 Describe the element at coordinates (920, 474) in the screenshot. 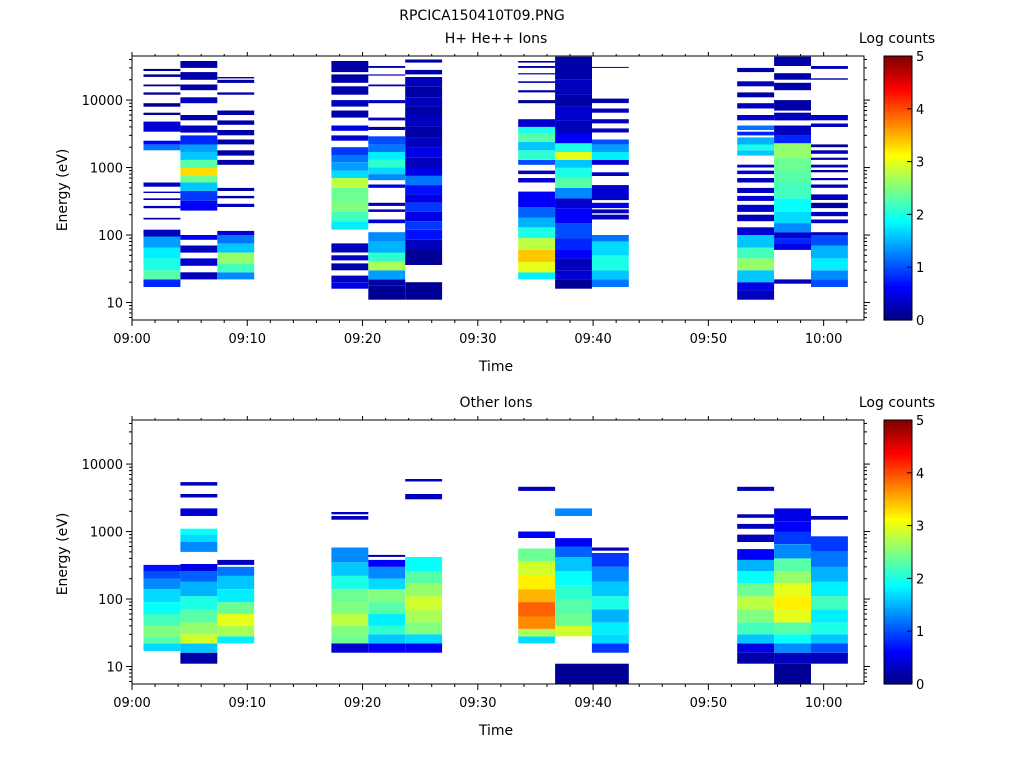

I see `colorbar-tick-label: 4` at that location.